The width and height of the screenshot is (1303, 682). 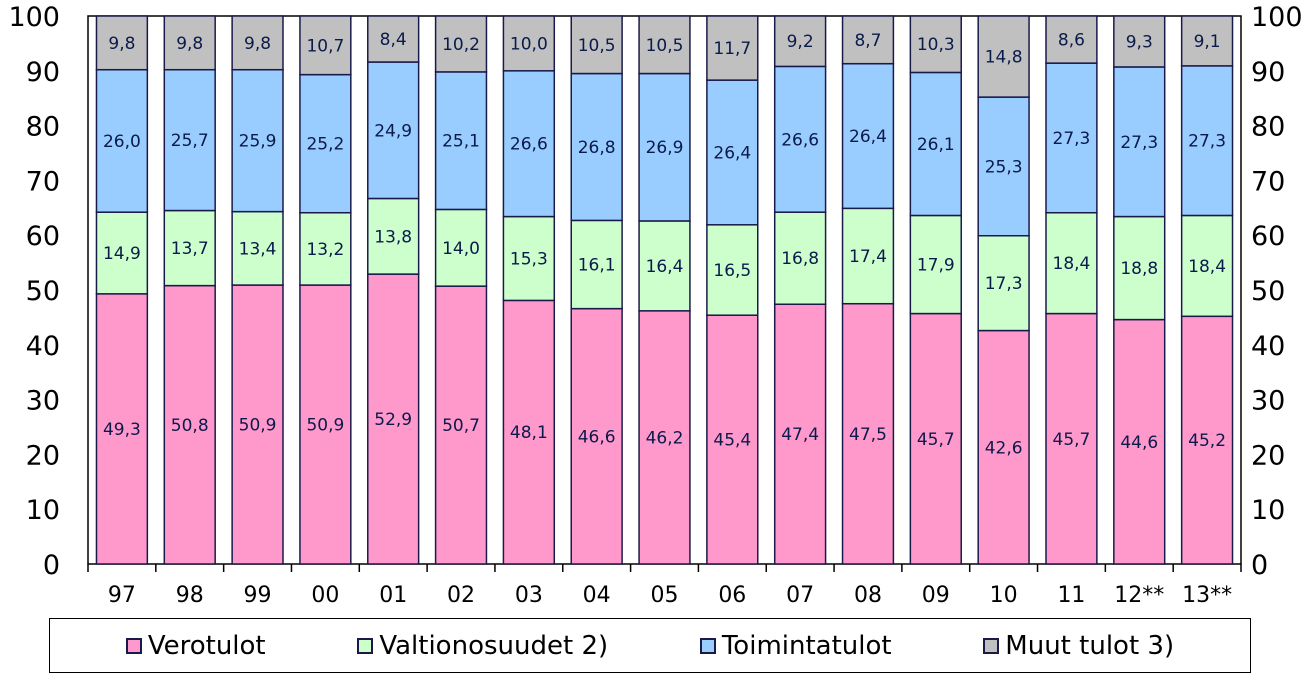 What do you see at coordinates (190, 249) in the screenshot?
I see `data-label: 13,7` at bounding box center [190, 249].